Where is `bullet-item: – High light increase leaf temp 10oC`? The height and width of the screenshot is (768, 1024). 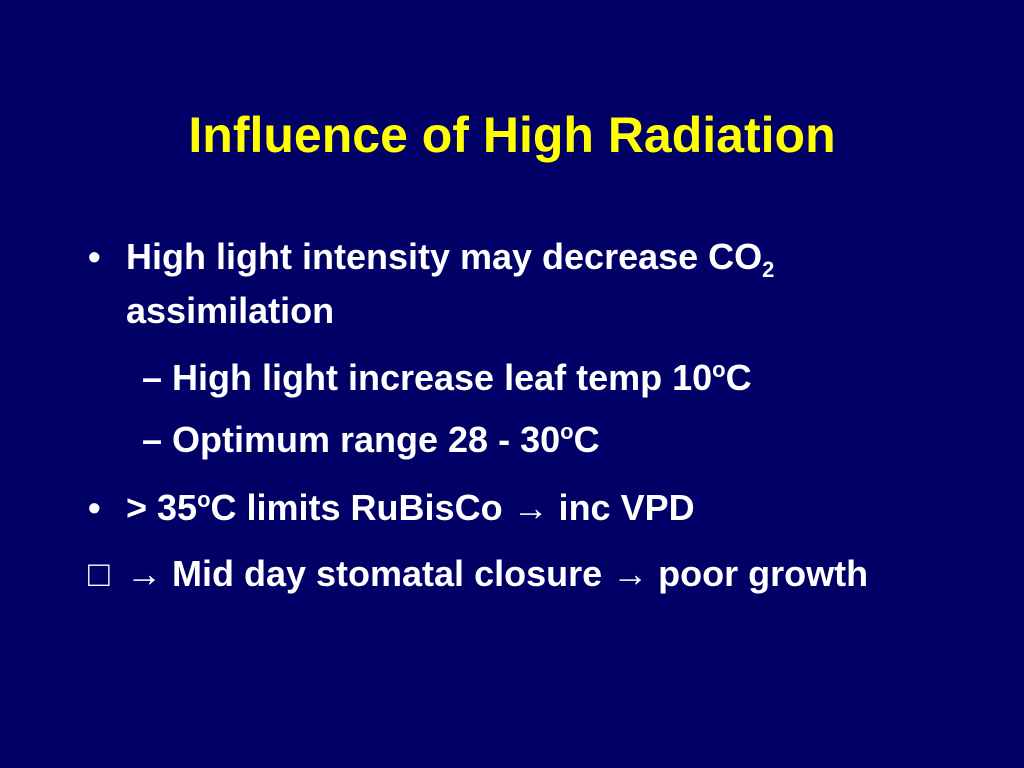
bullet-item: – High light increase leaf temp 10oC is located at coordinates (529, 378).